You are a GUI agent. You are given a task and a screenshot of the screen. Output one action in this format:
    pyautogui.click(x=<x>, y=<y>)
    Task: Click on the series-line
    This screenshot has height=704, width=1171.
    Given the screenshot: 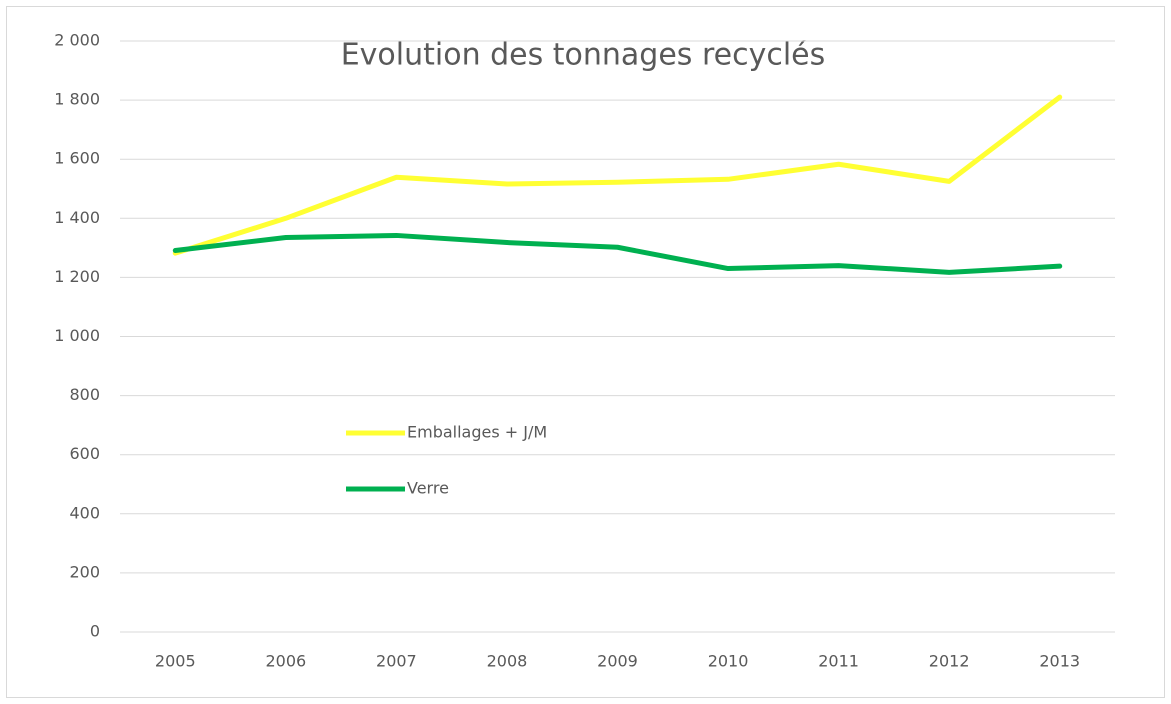 What is the action you would take?
    pyautogui.click(x=617, y=253)
    